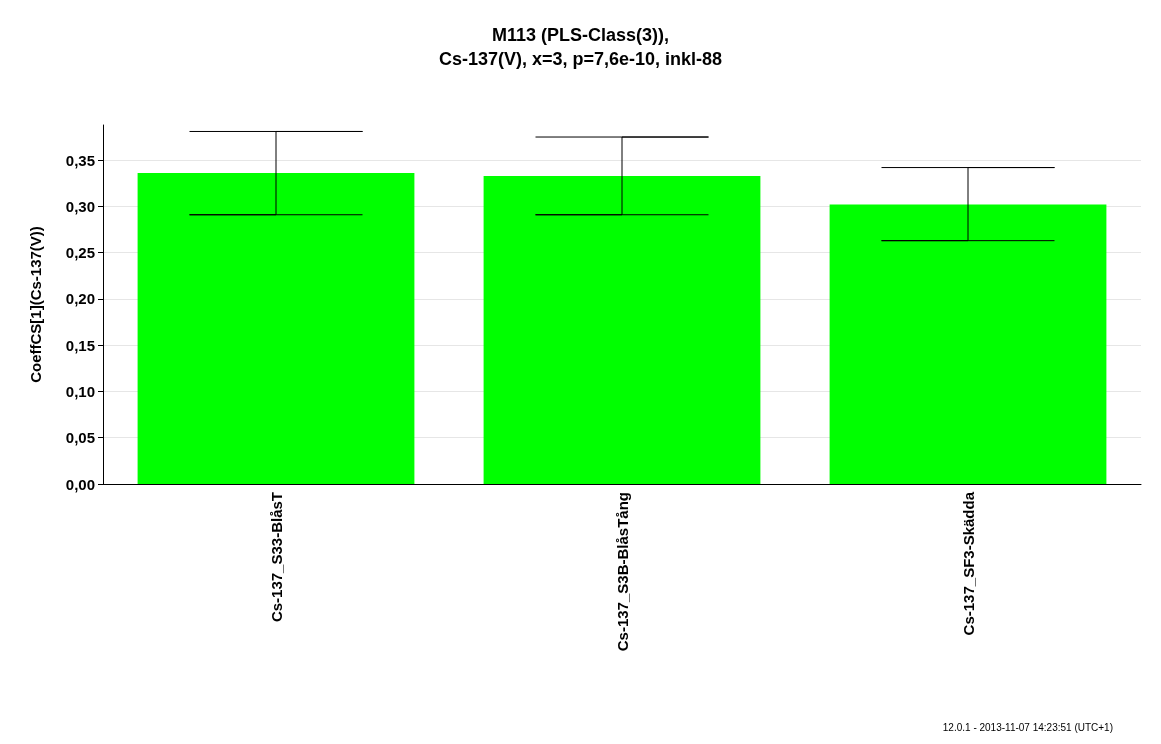 The width and height of the screenshot is (1161, 744). I want to click on text: 12.0.1 - 2013-11-07 14:23:51 (UTC+1), so click(1028, 727).